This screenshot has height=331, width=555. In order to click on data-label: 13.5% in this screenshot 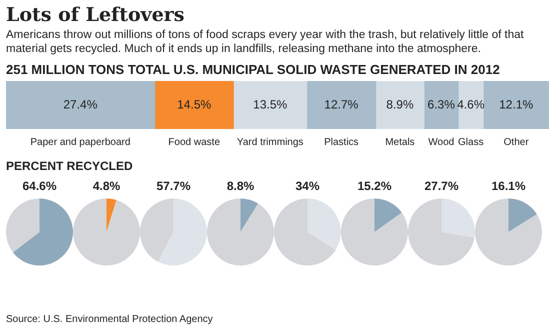, I will do `click(270, 104)`.